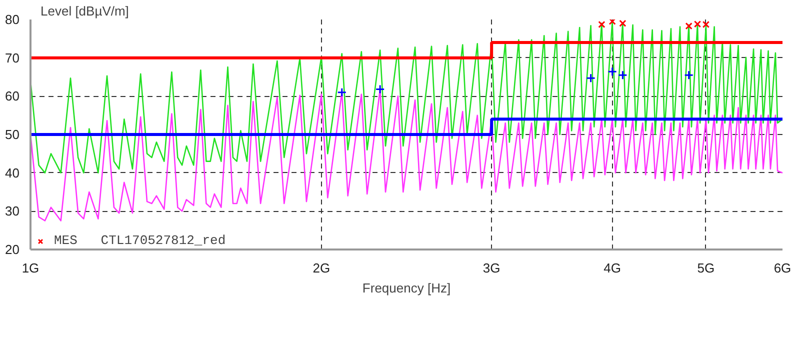  What do you see at coordinates (12, 134) in the screenshot?
I see `y-tick-label: 50` at bounding box center [12, 134].